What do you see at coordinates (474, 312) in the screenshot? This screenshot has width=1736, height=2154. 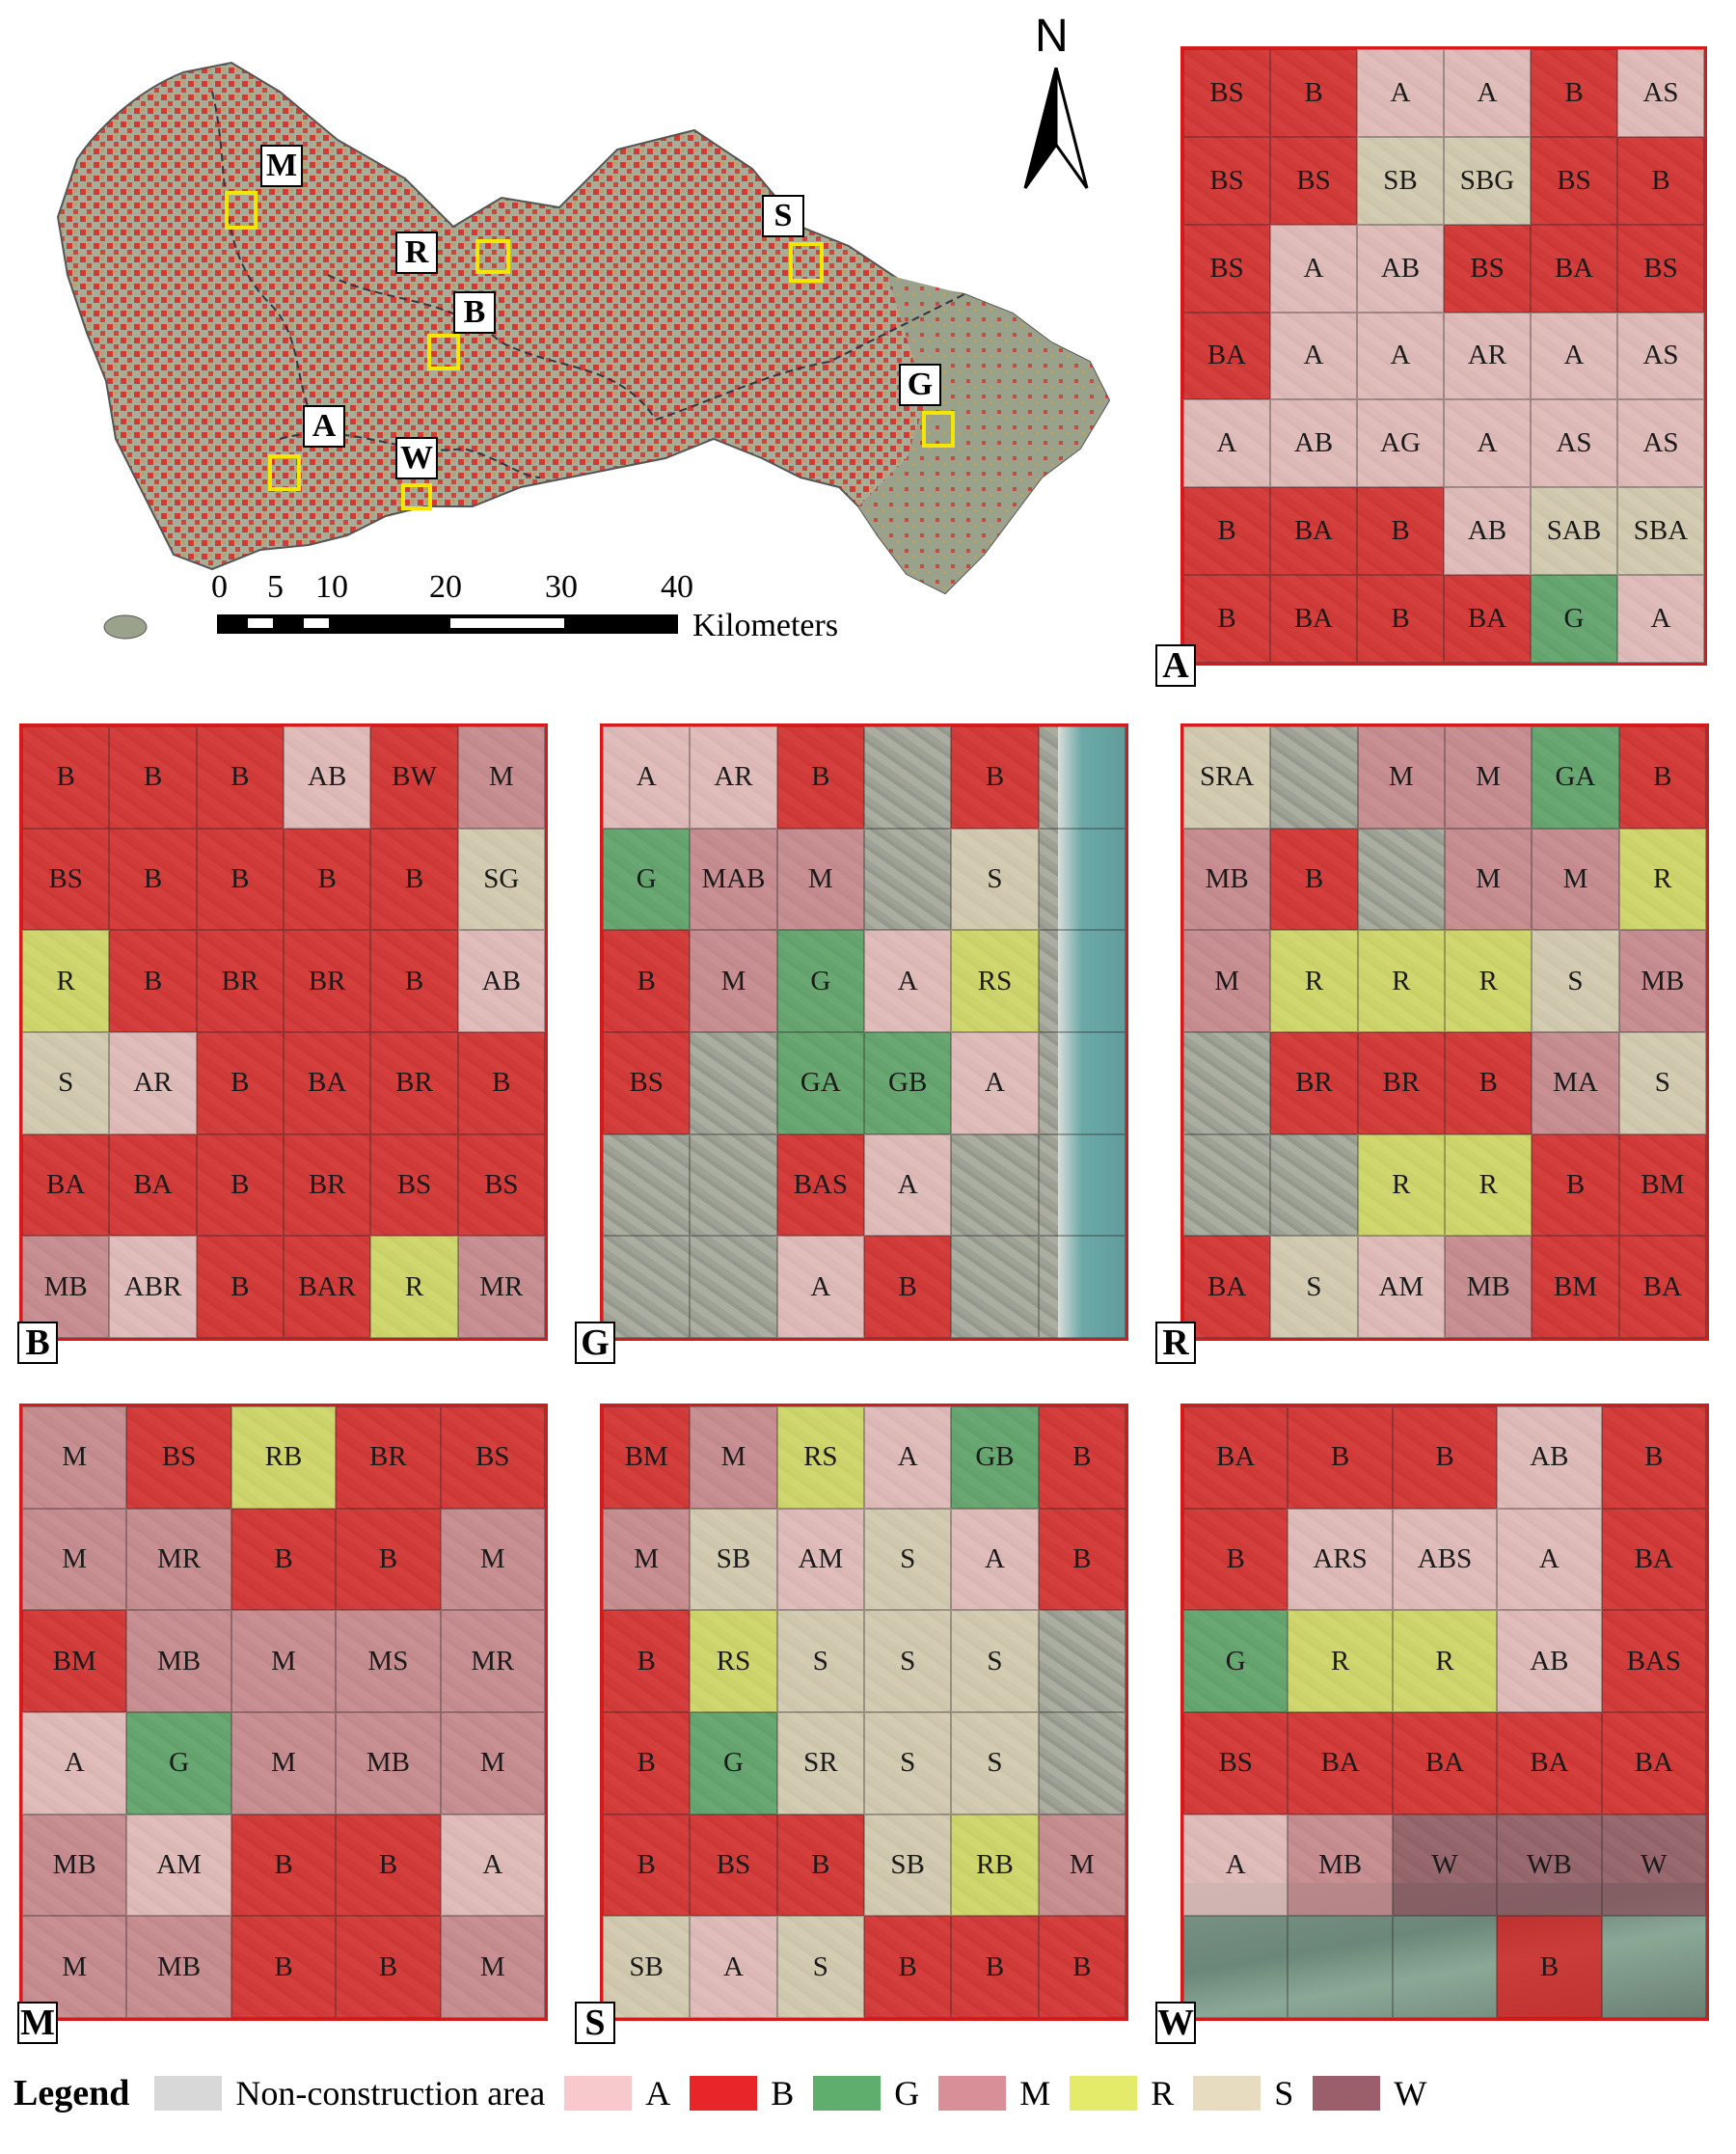 I see `site-label-B: B` at bounding box center [474, 312].